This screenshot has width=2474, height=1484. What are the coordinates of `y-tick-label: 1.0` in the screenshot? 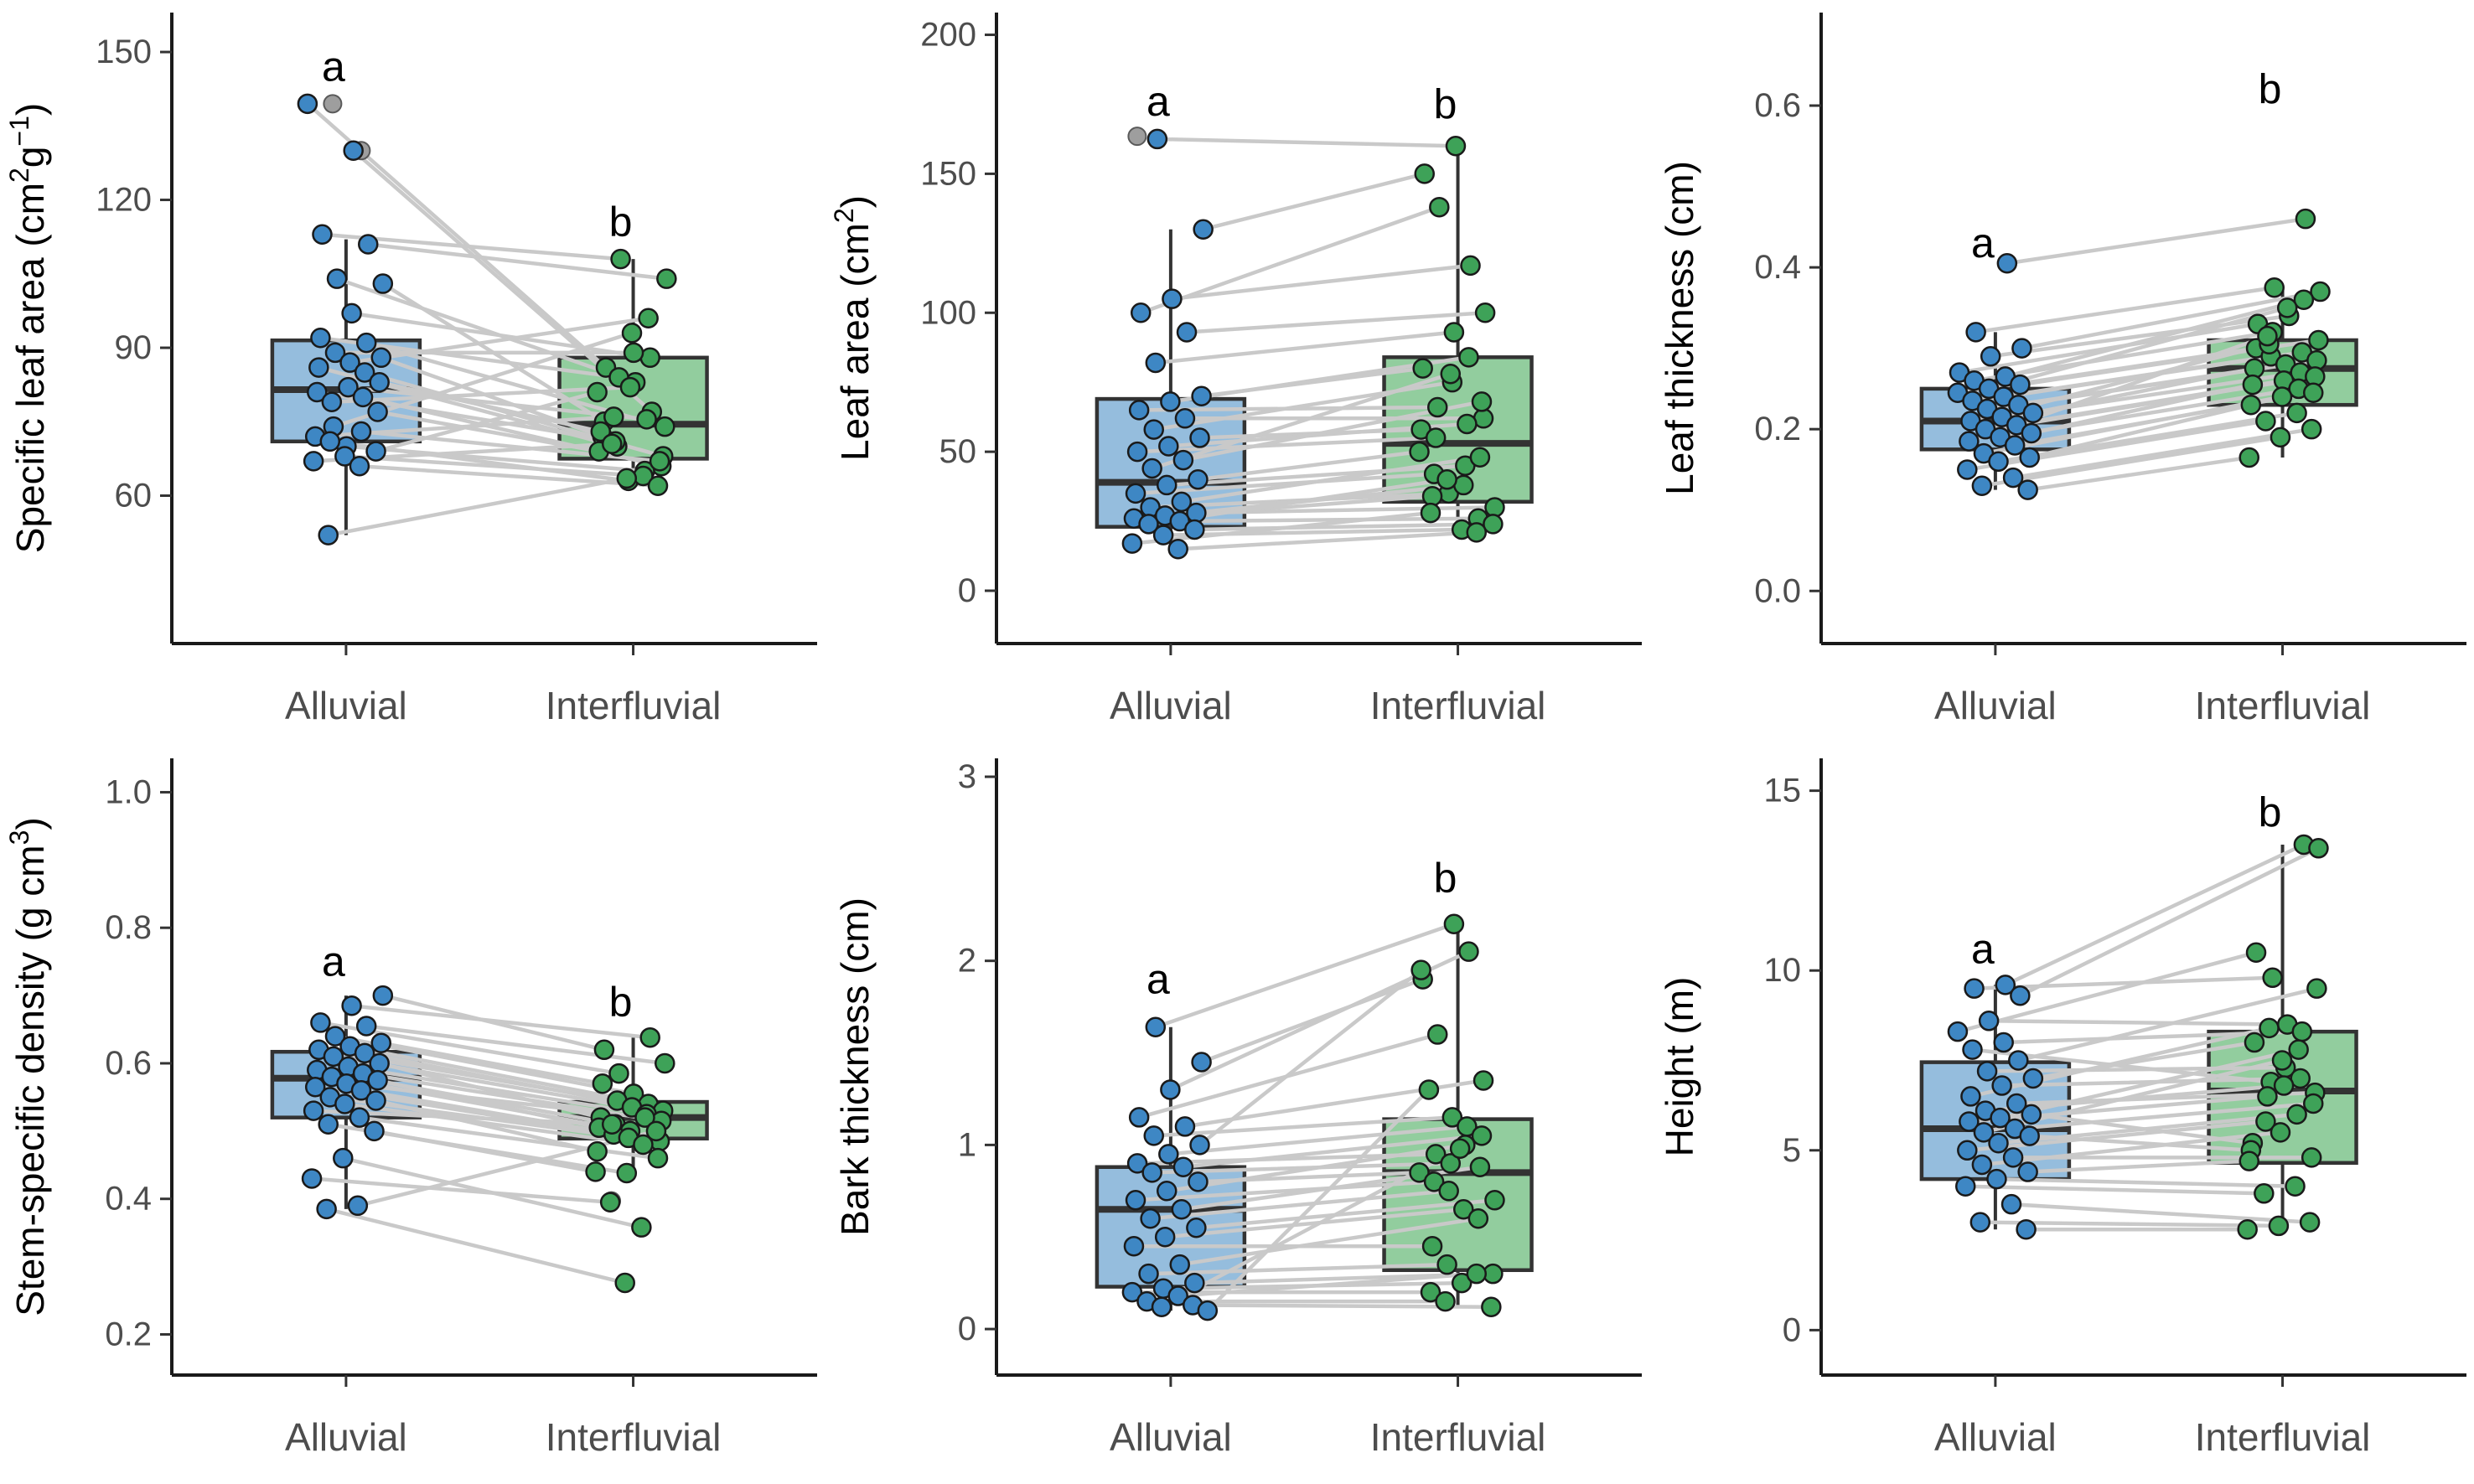 It's located at (128, 791).